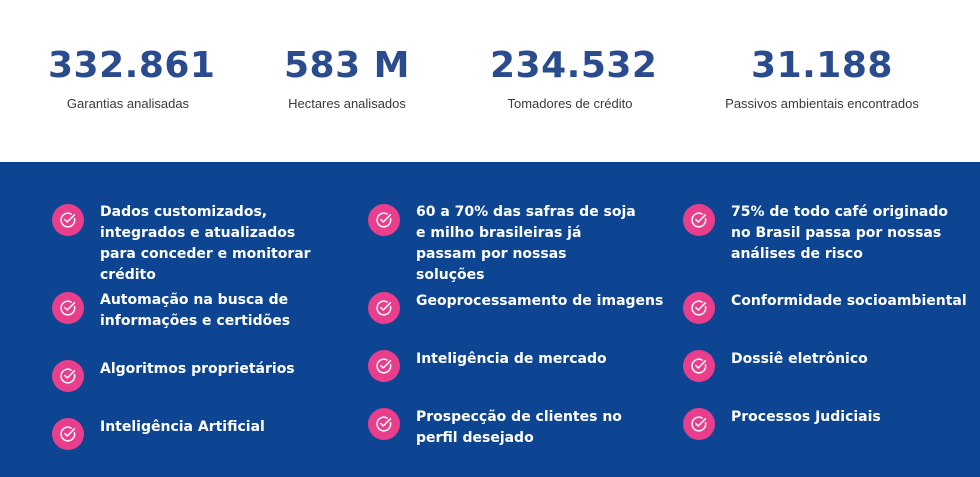 The height and width of the screenshot is (477, 980). Describe the element at coordinates (347, 103) in the screenshot. I see `stat-label: Hectares analisados` at that location.